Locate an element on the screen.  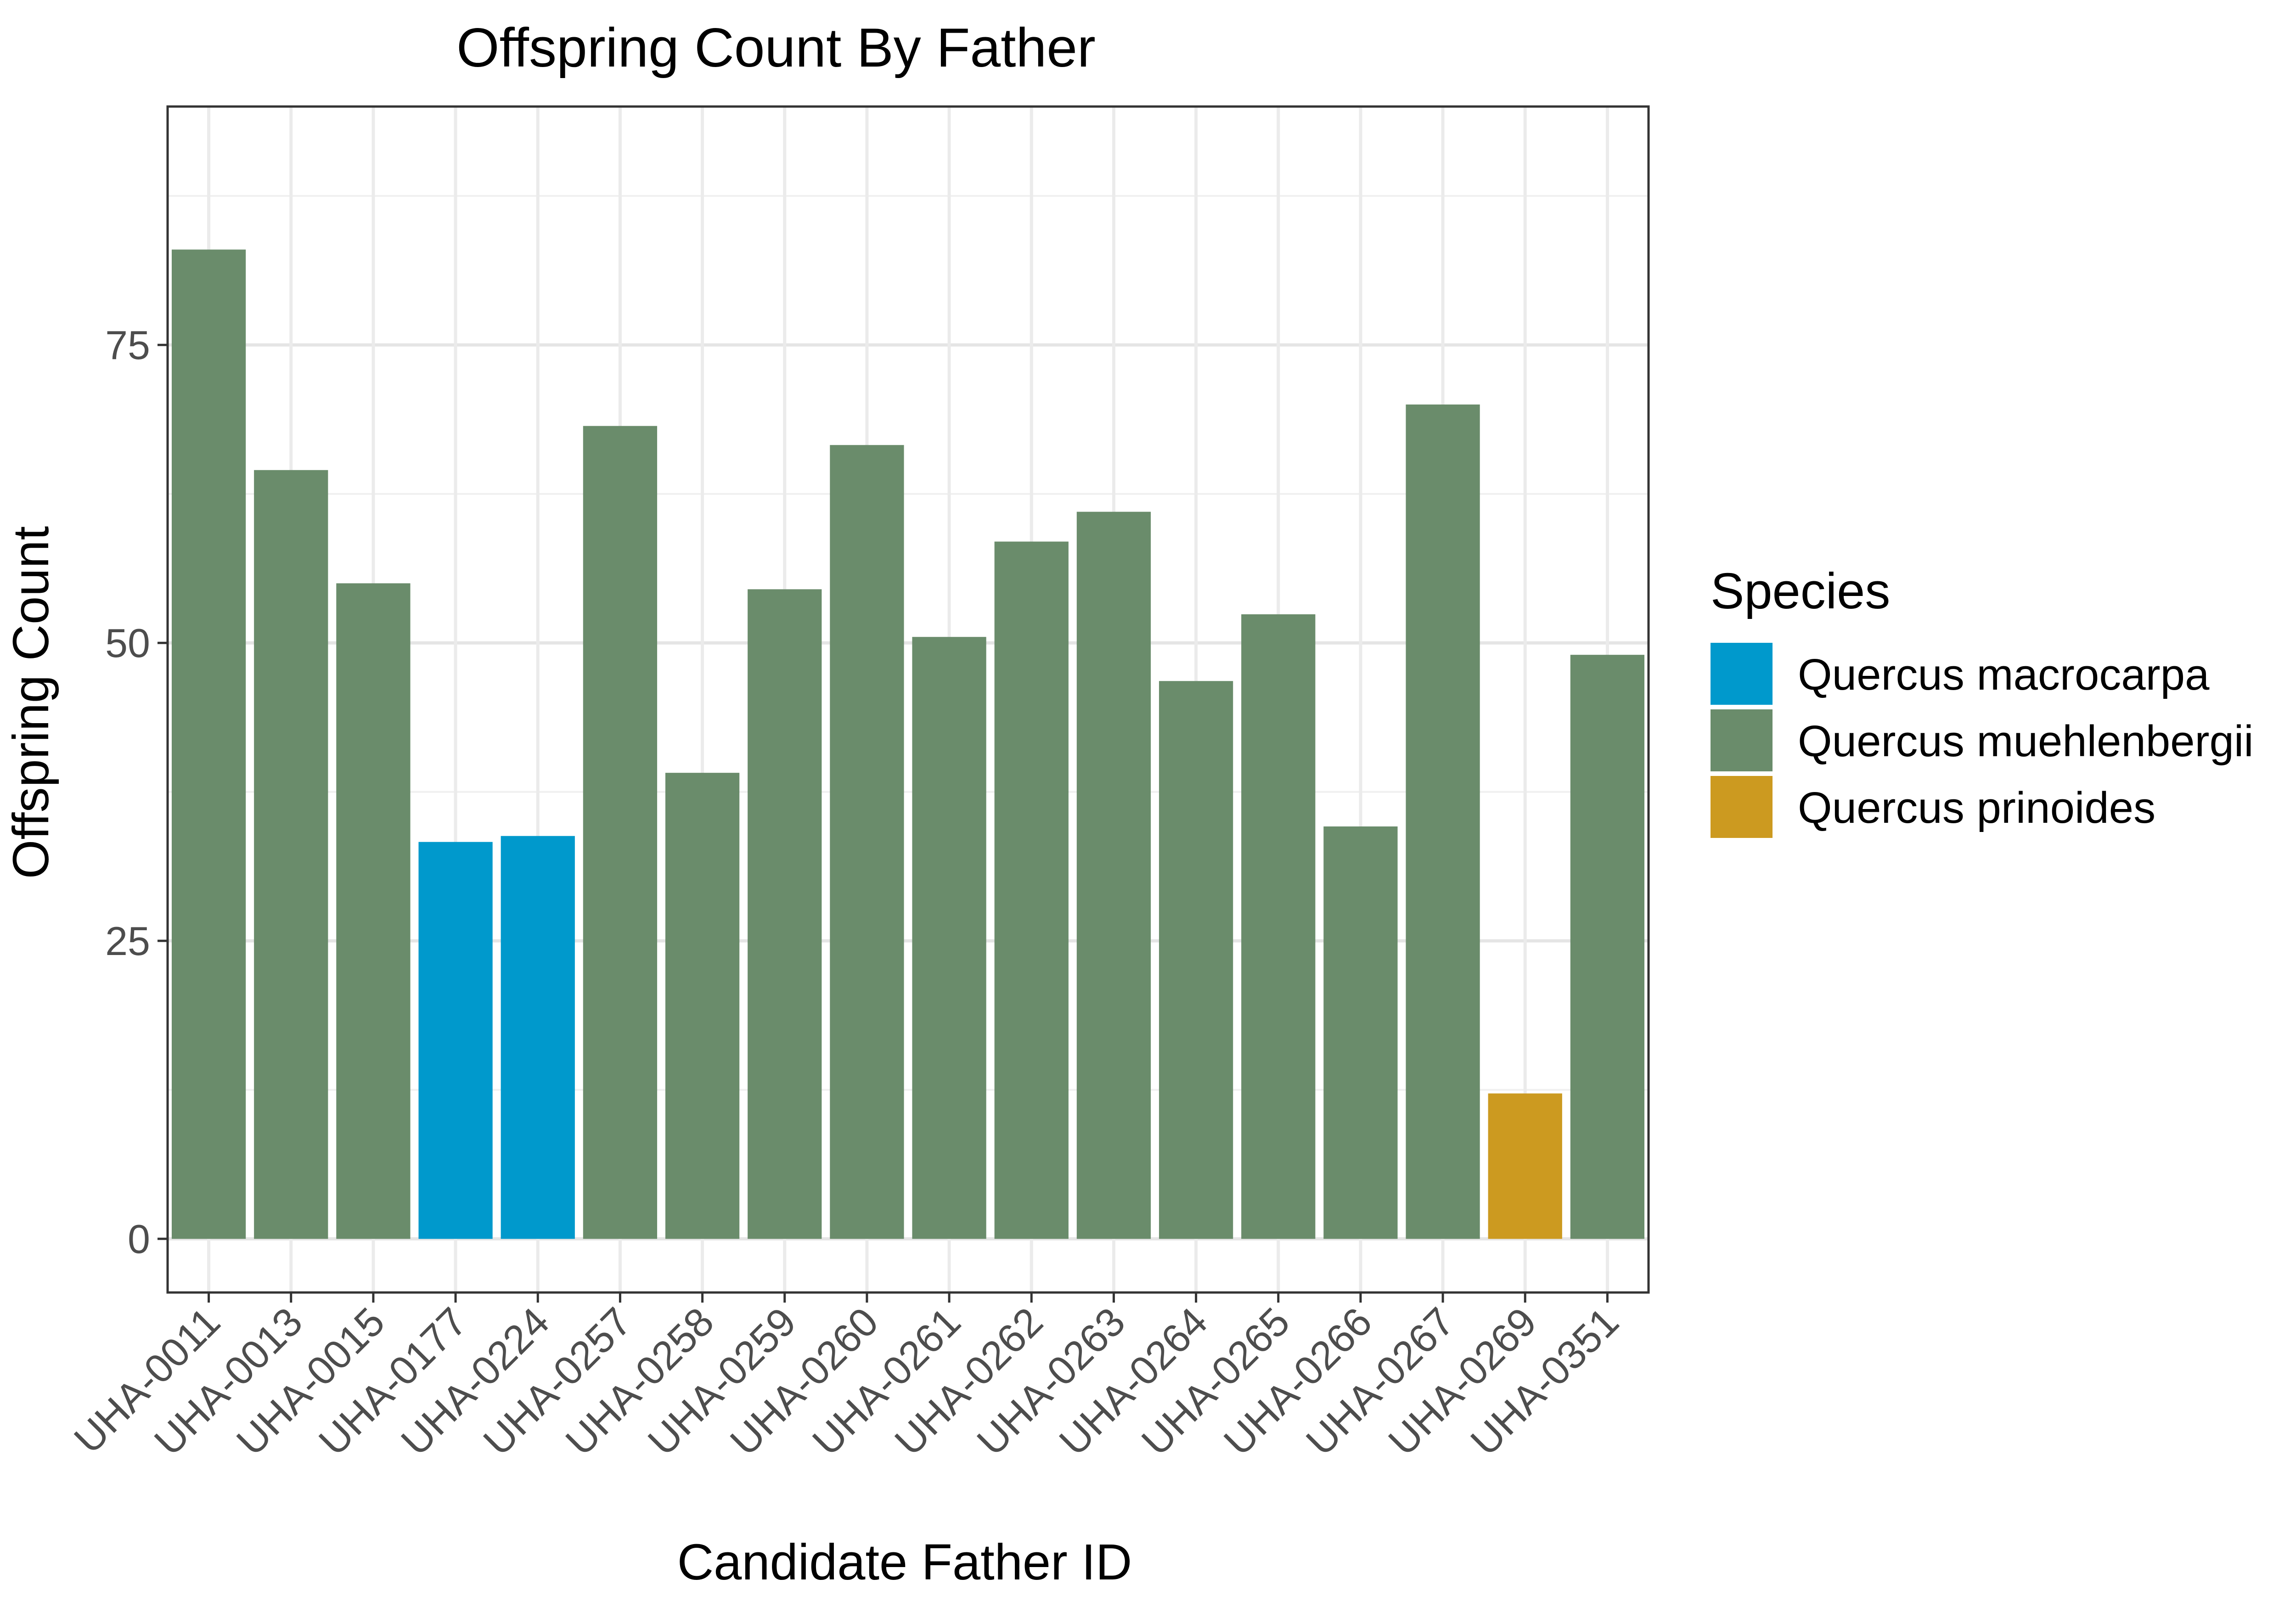
legend-label: Quercus muehlenbergii is located at coordinates (2026, 741).